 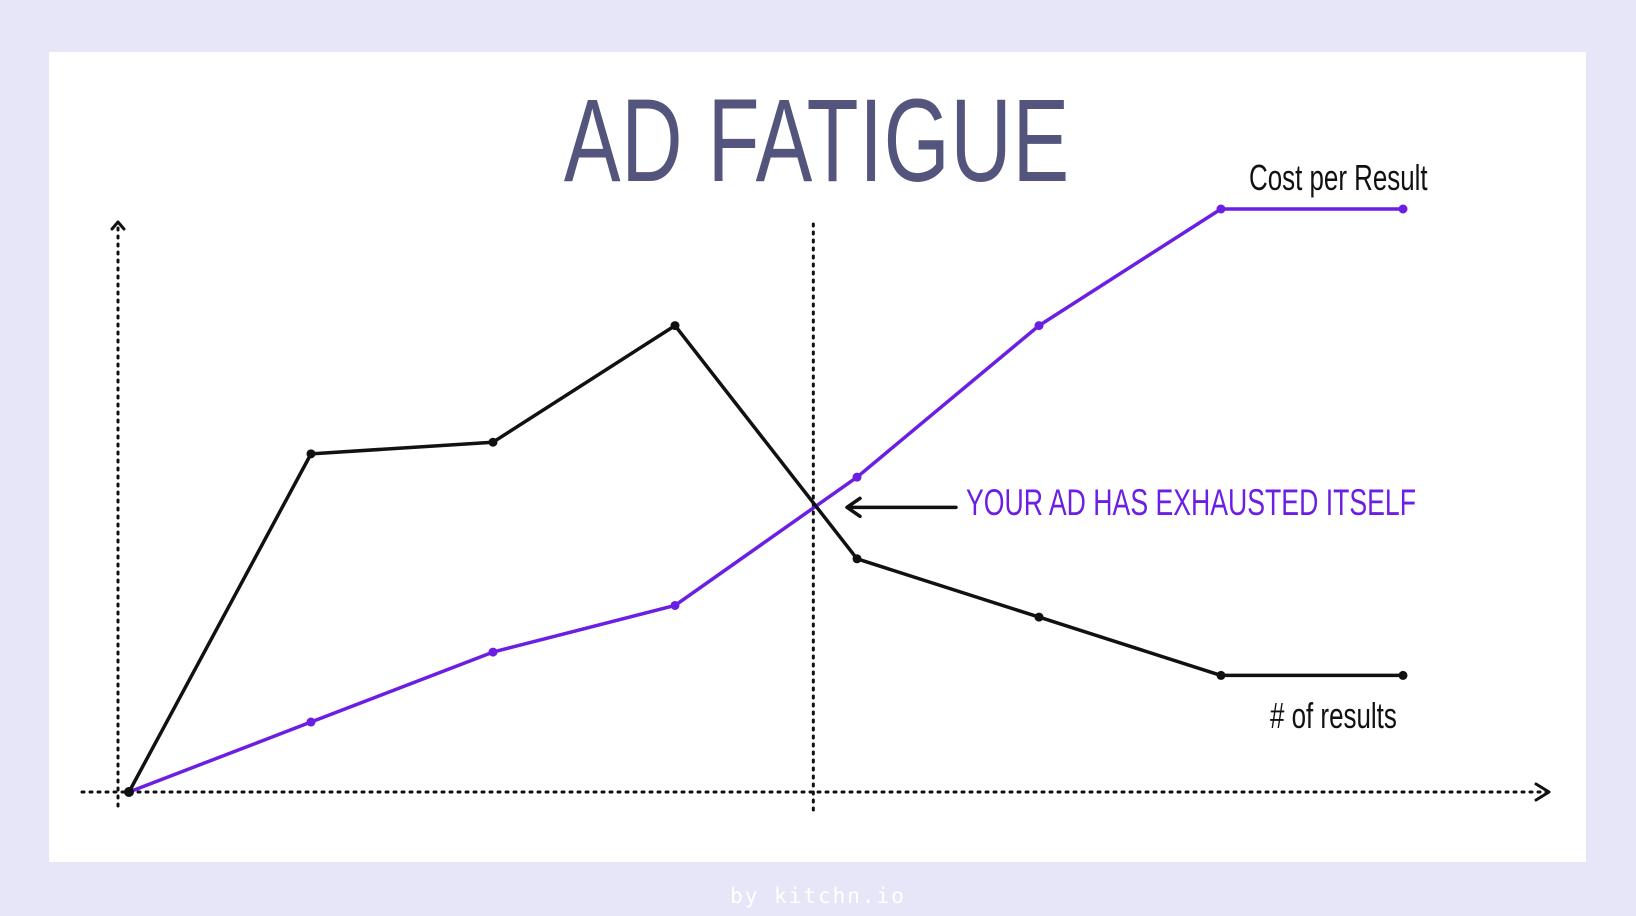 I want to click on x-axis-arrow-icon, so click(x=1542, y=792).